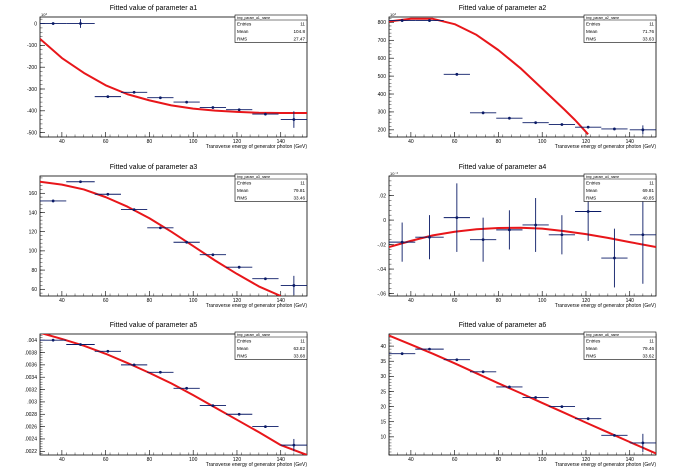  I want to click on chart-4-point-8-marker, so click(614, 258).